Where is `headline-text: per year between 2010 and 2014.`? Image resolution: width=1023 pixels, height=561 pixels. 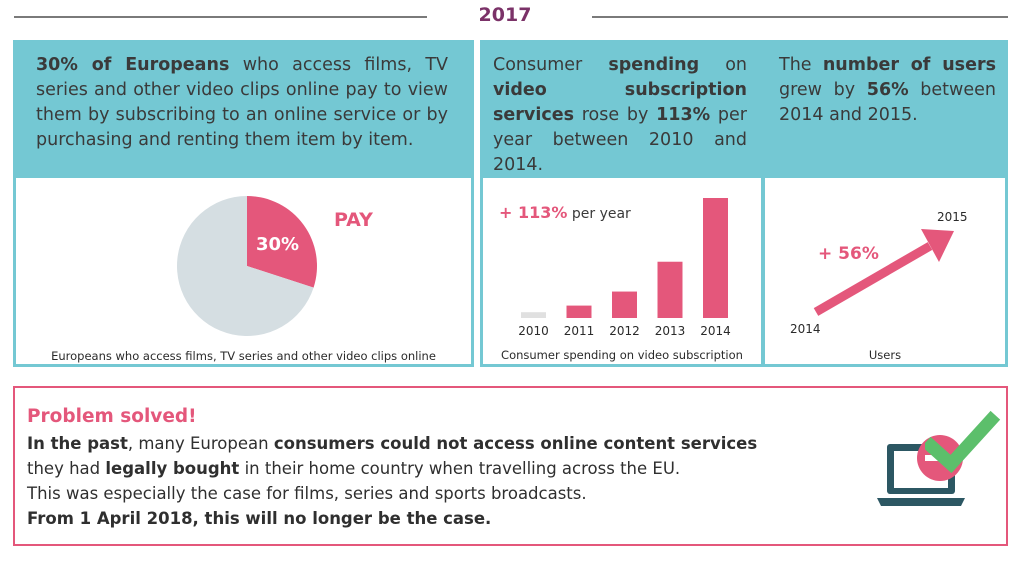
headline-text: per year between 2010 and 2014. is located at coordinates (620, 140).